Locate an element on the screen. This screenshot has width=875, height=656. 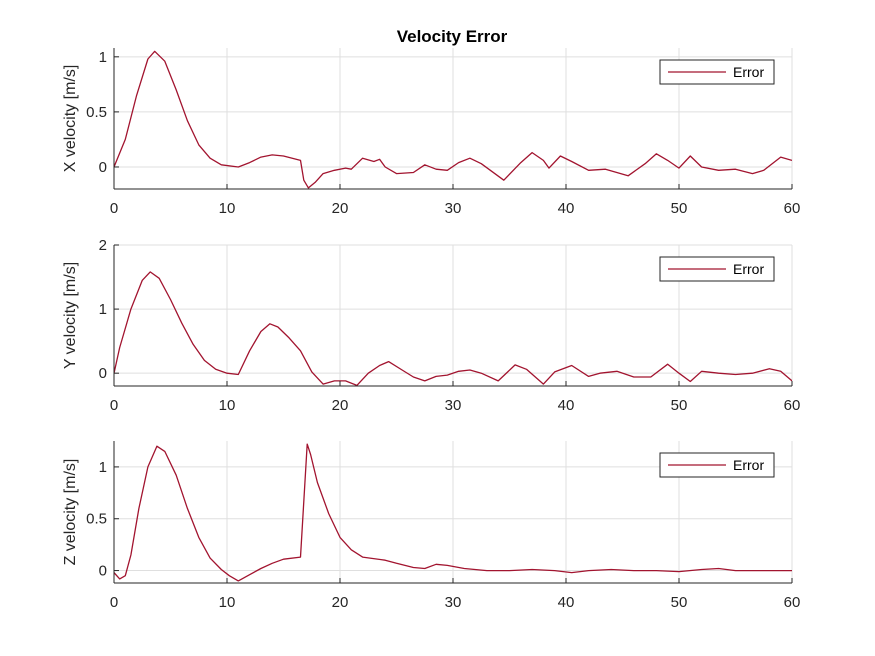
y-axis-label: Y velocity [m/s] is located at coordinates (70, 315).